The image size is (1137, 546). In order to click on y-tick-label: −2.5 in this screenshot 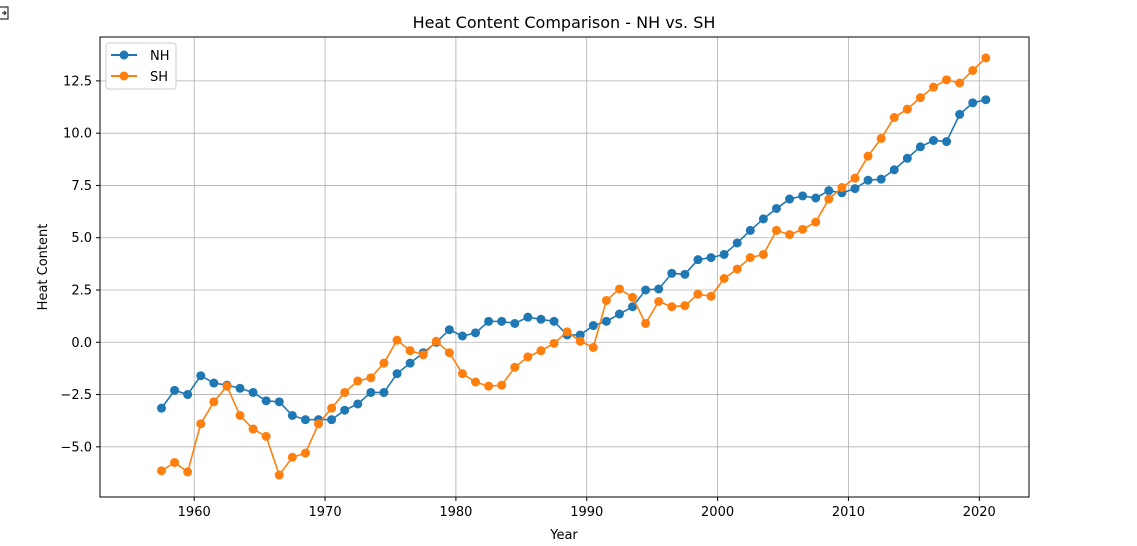, I will do `click(76, 395)`.